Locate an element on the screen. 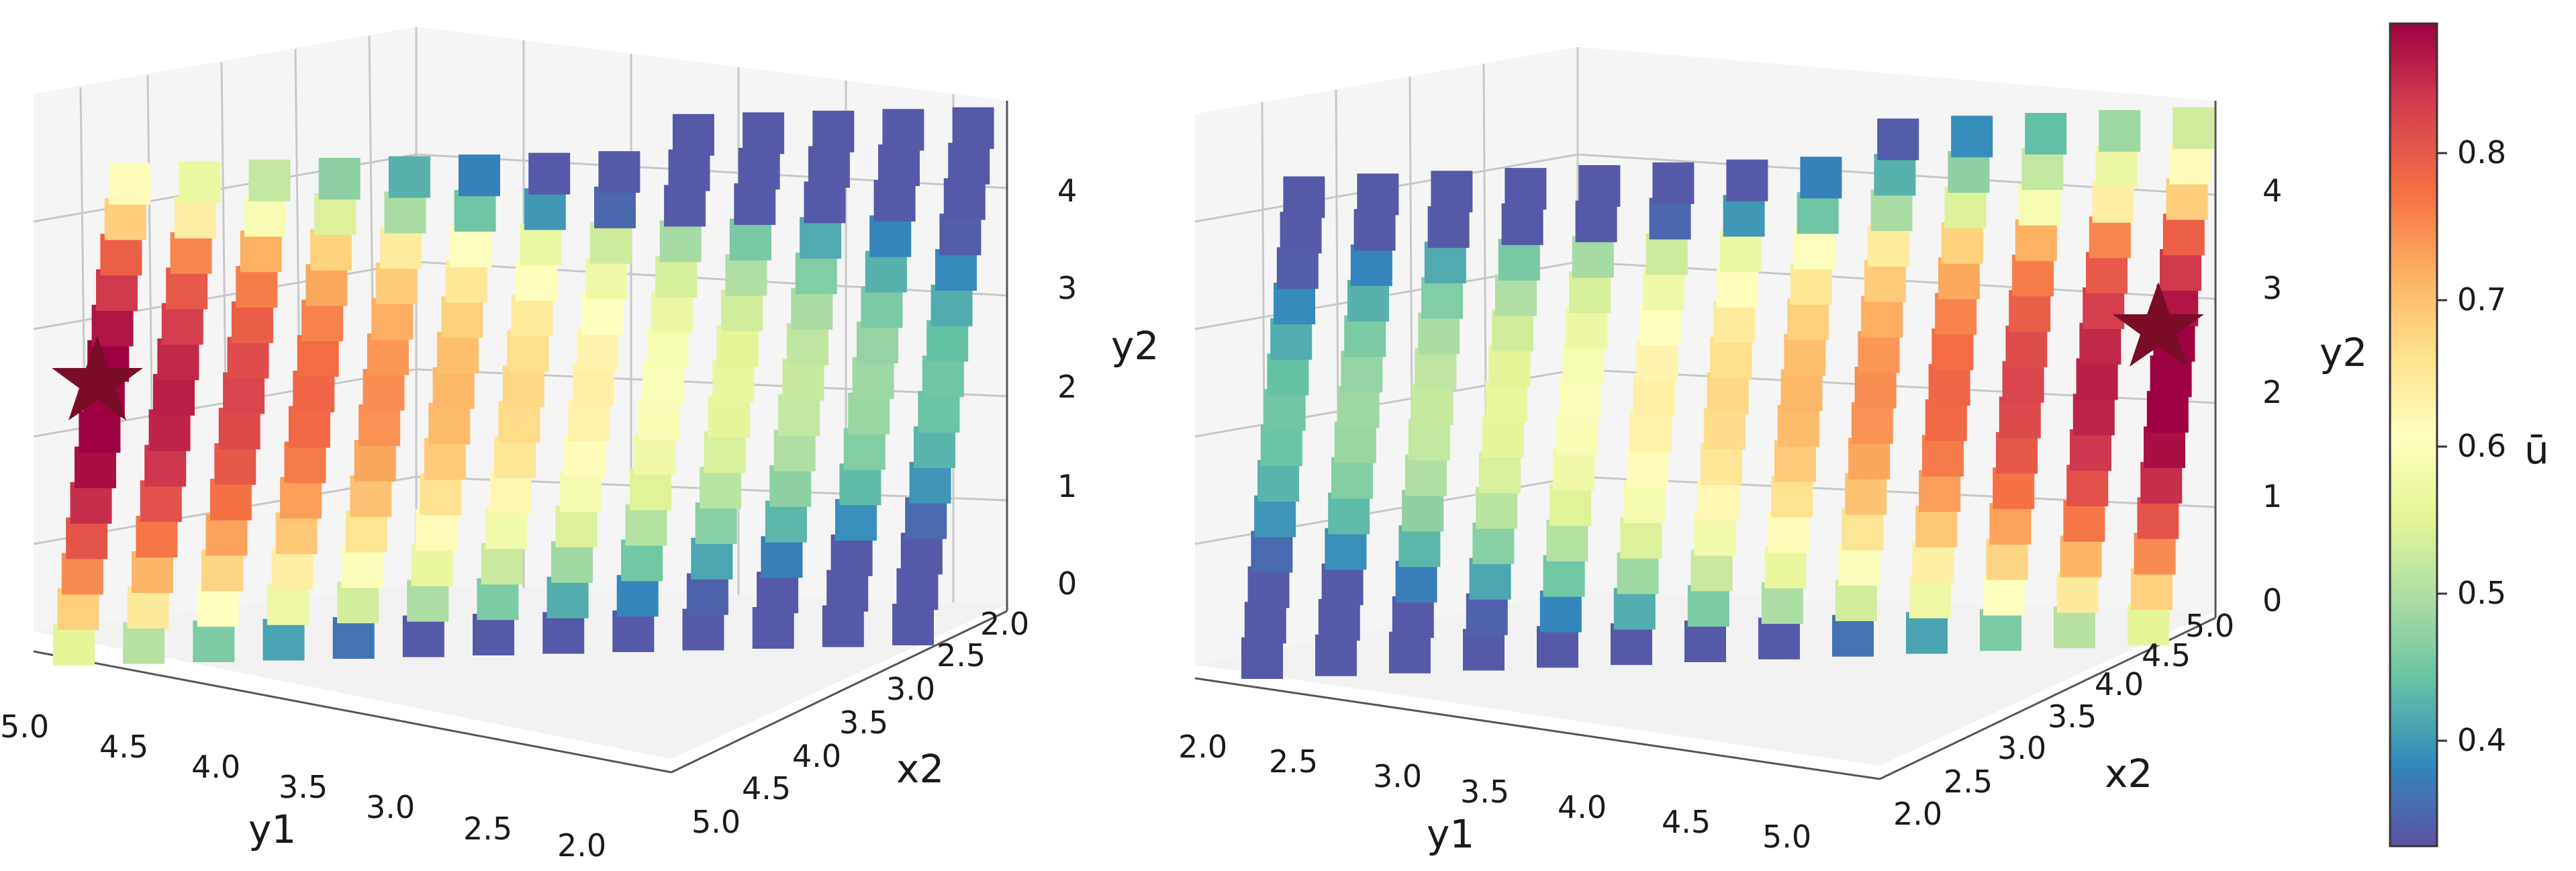 The width and height of the screenshot is (2576, 871). colorbar-tick-1: 0.5 is located at coordinates (2481, 593).